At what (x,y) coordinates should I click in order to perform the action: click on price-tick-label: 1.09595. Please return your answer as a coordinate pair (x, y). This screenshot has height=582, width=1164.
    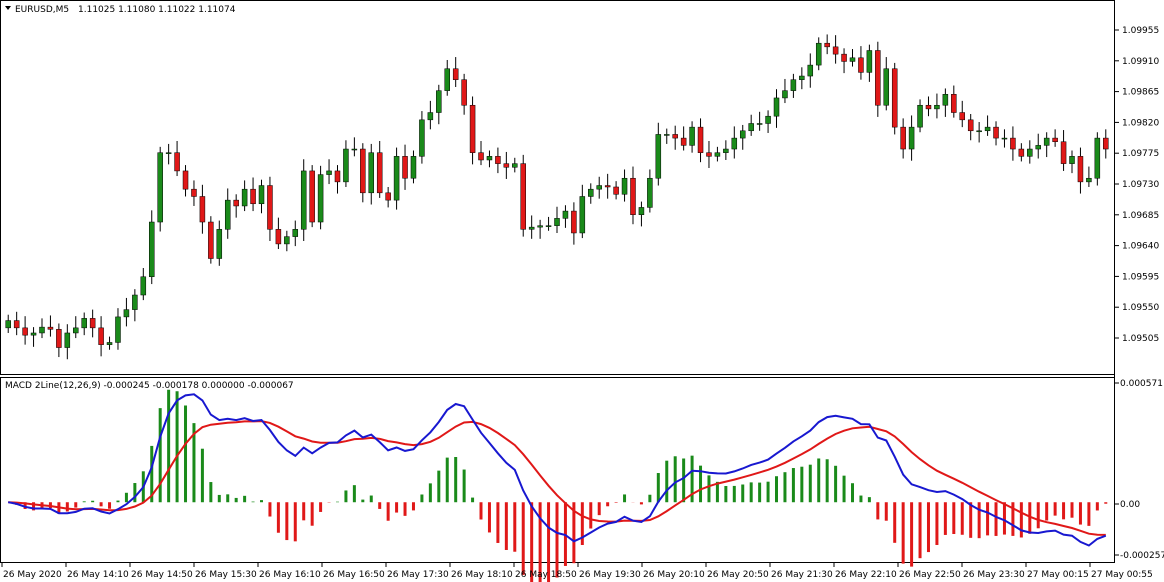
    Looking at the image, I should click on (1140, 277).